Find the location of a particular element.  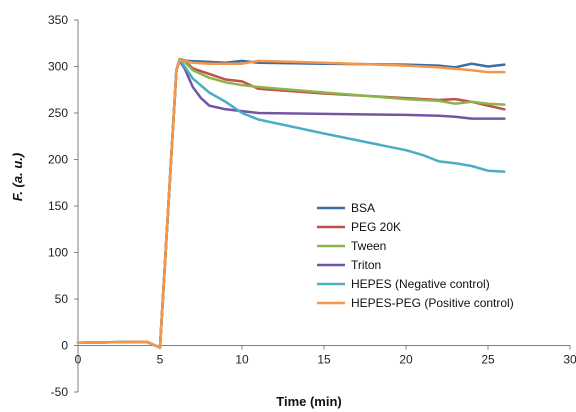

y-tick-label: 150 is located at coordinates (58, 206).